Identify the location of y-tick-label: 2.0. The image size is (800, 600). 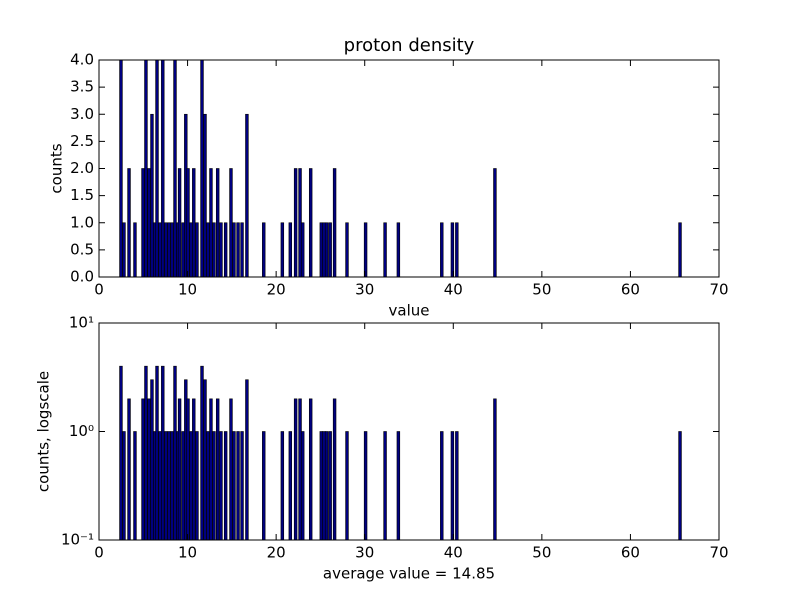
(82, 168).